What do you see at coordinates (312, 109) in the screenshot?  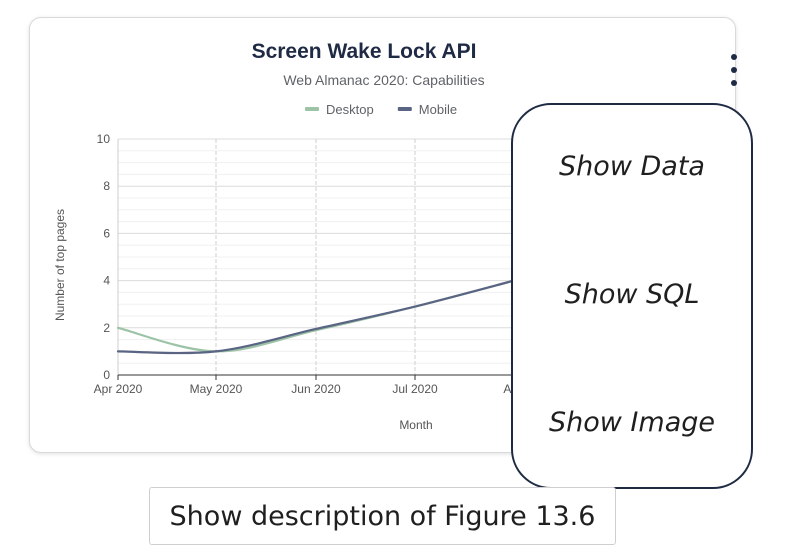 I see `legend-swatch-desktop` at bounding box center [312, 109].